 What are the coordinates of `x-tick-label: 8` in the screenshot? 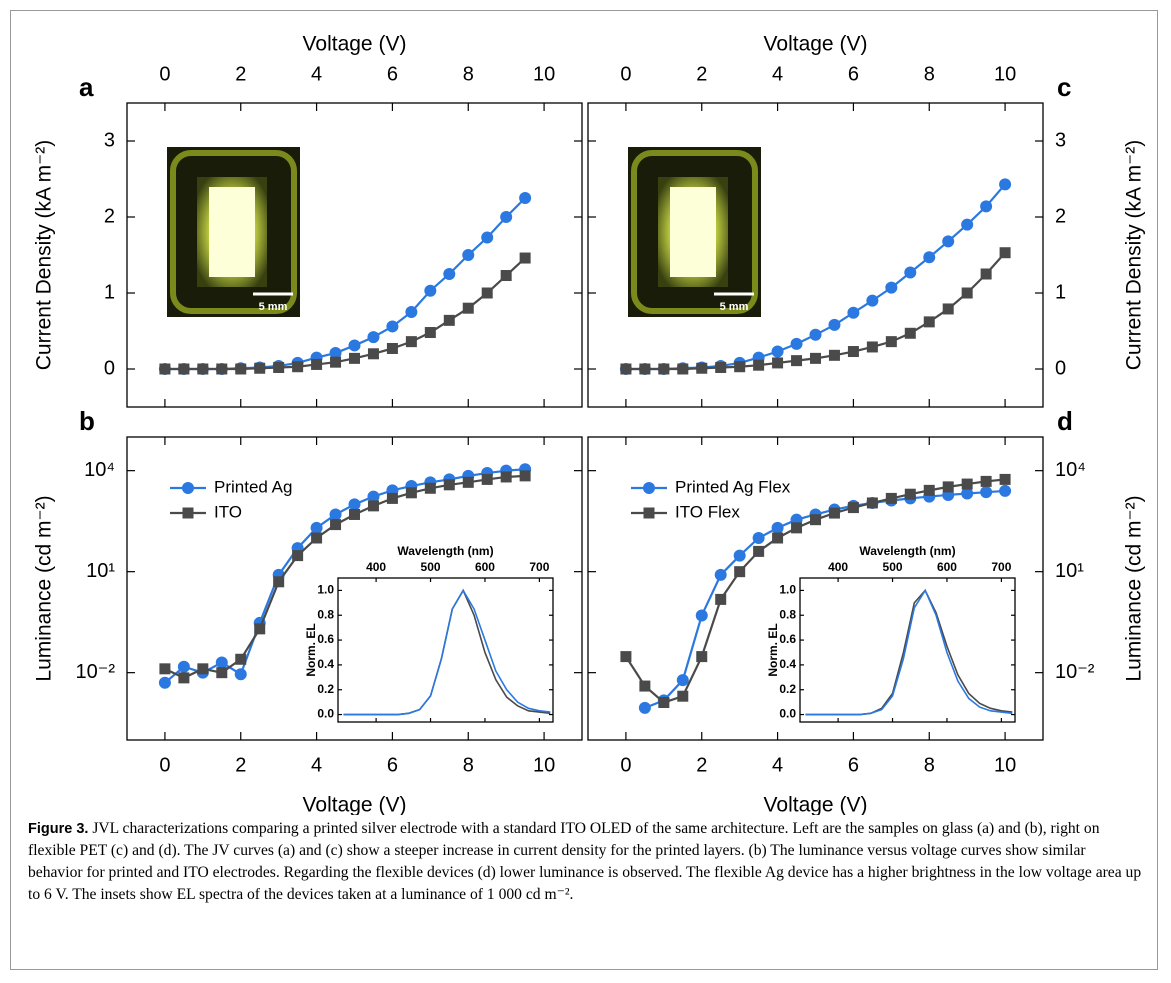 It's located at (929, 74).